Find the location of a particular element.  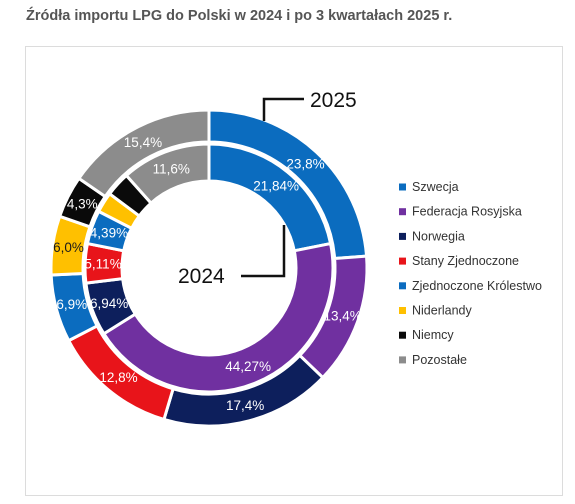

outer-label-stany-zjednoczone: 12,8% is located at coordinates (118, 377).